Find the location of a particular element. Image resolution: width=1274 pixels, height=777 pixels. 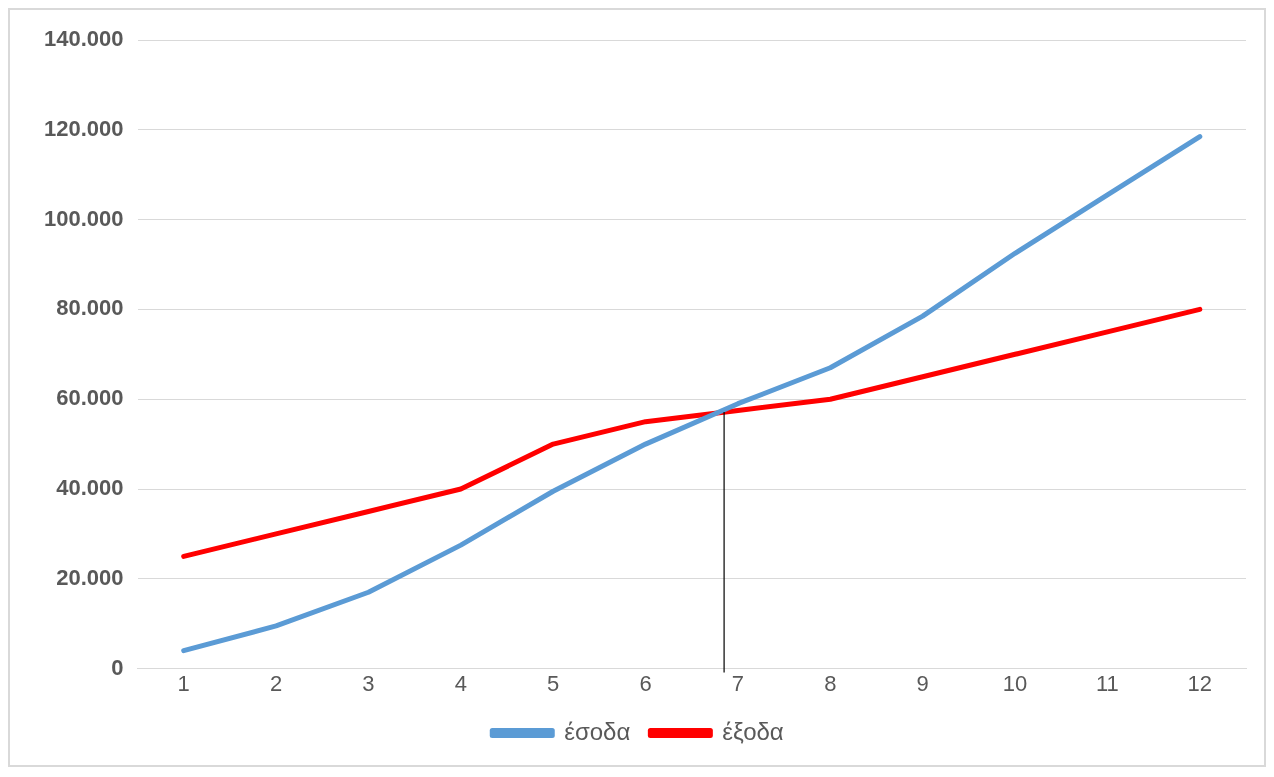

x-tick-label: 11 is located at coordinates (1107, 683).